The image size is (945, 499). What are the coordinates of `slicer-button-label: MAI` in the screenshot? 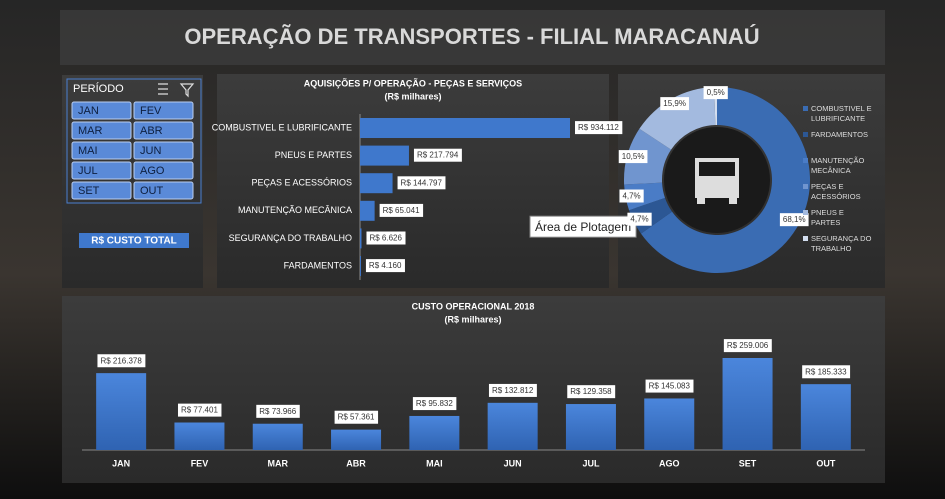 It's located at (88, 151).